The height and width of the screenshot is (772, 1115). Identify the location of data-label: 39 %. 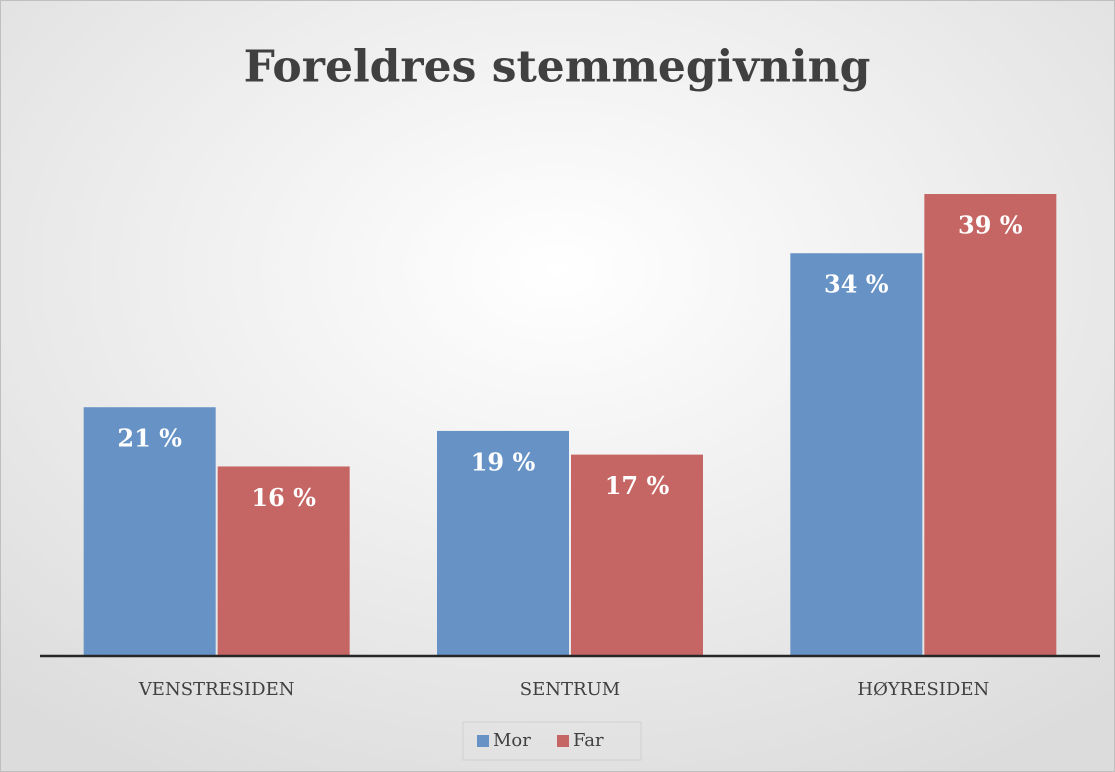
(990, 225).